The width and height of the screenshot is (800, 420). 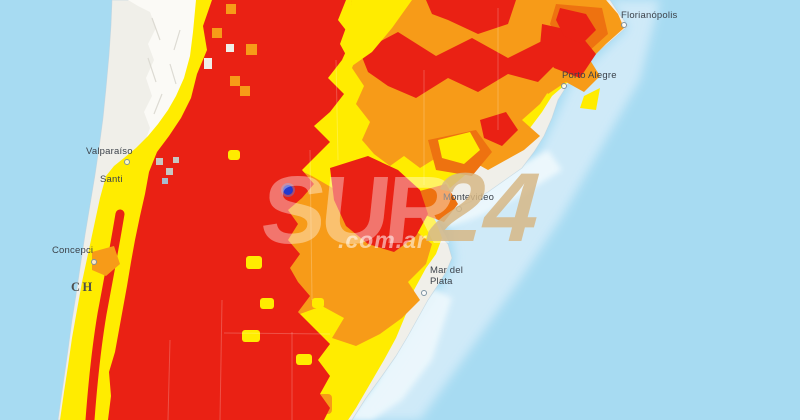 What do you see at coordinates (576, 26) in the screenshot?
I see `heat-red-florianopolis` at bounding box center [576, 26].